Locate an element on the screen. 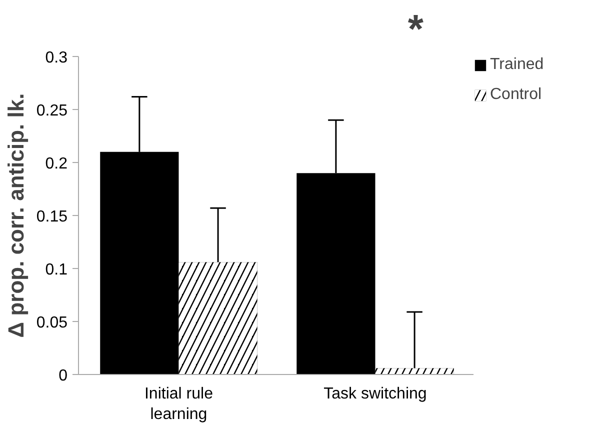  y-tick-label: 0.3 is located at coordinates (56, 58).